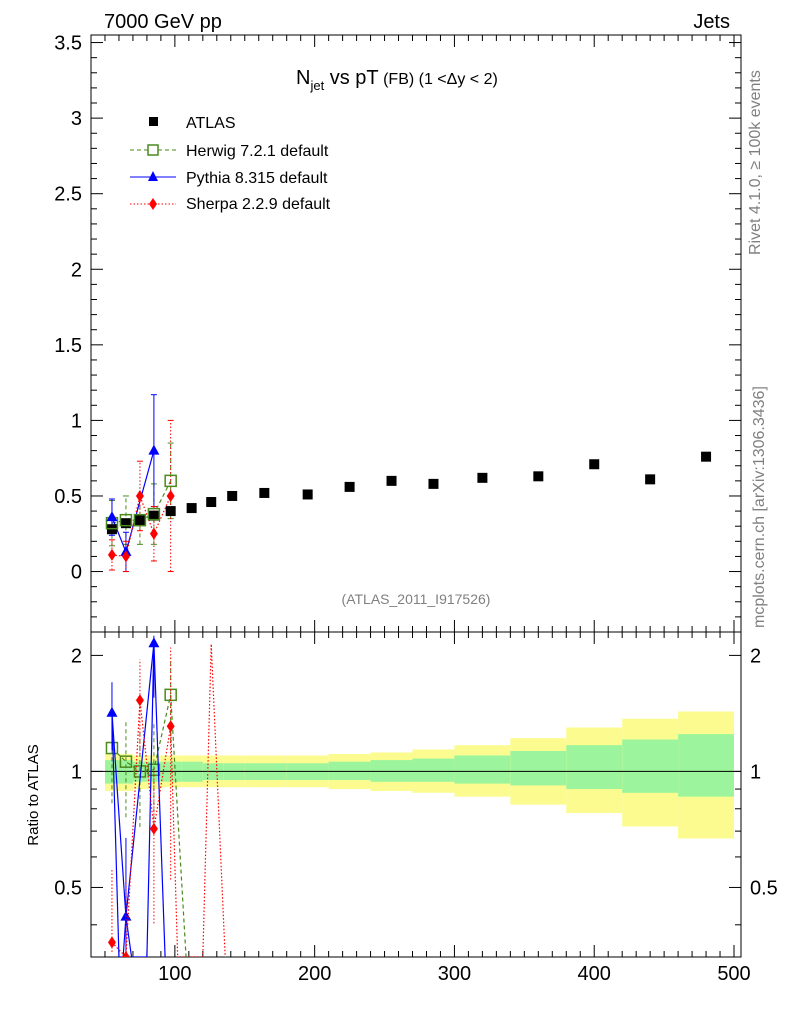 This screenshot has height=1024, width=786. Describe the element at coordinates (711, 22) in the screenshot. I see `header-right: Jets` at that location.